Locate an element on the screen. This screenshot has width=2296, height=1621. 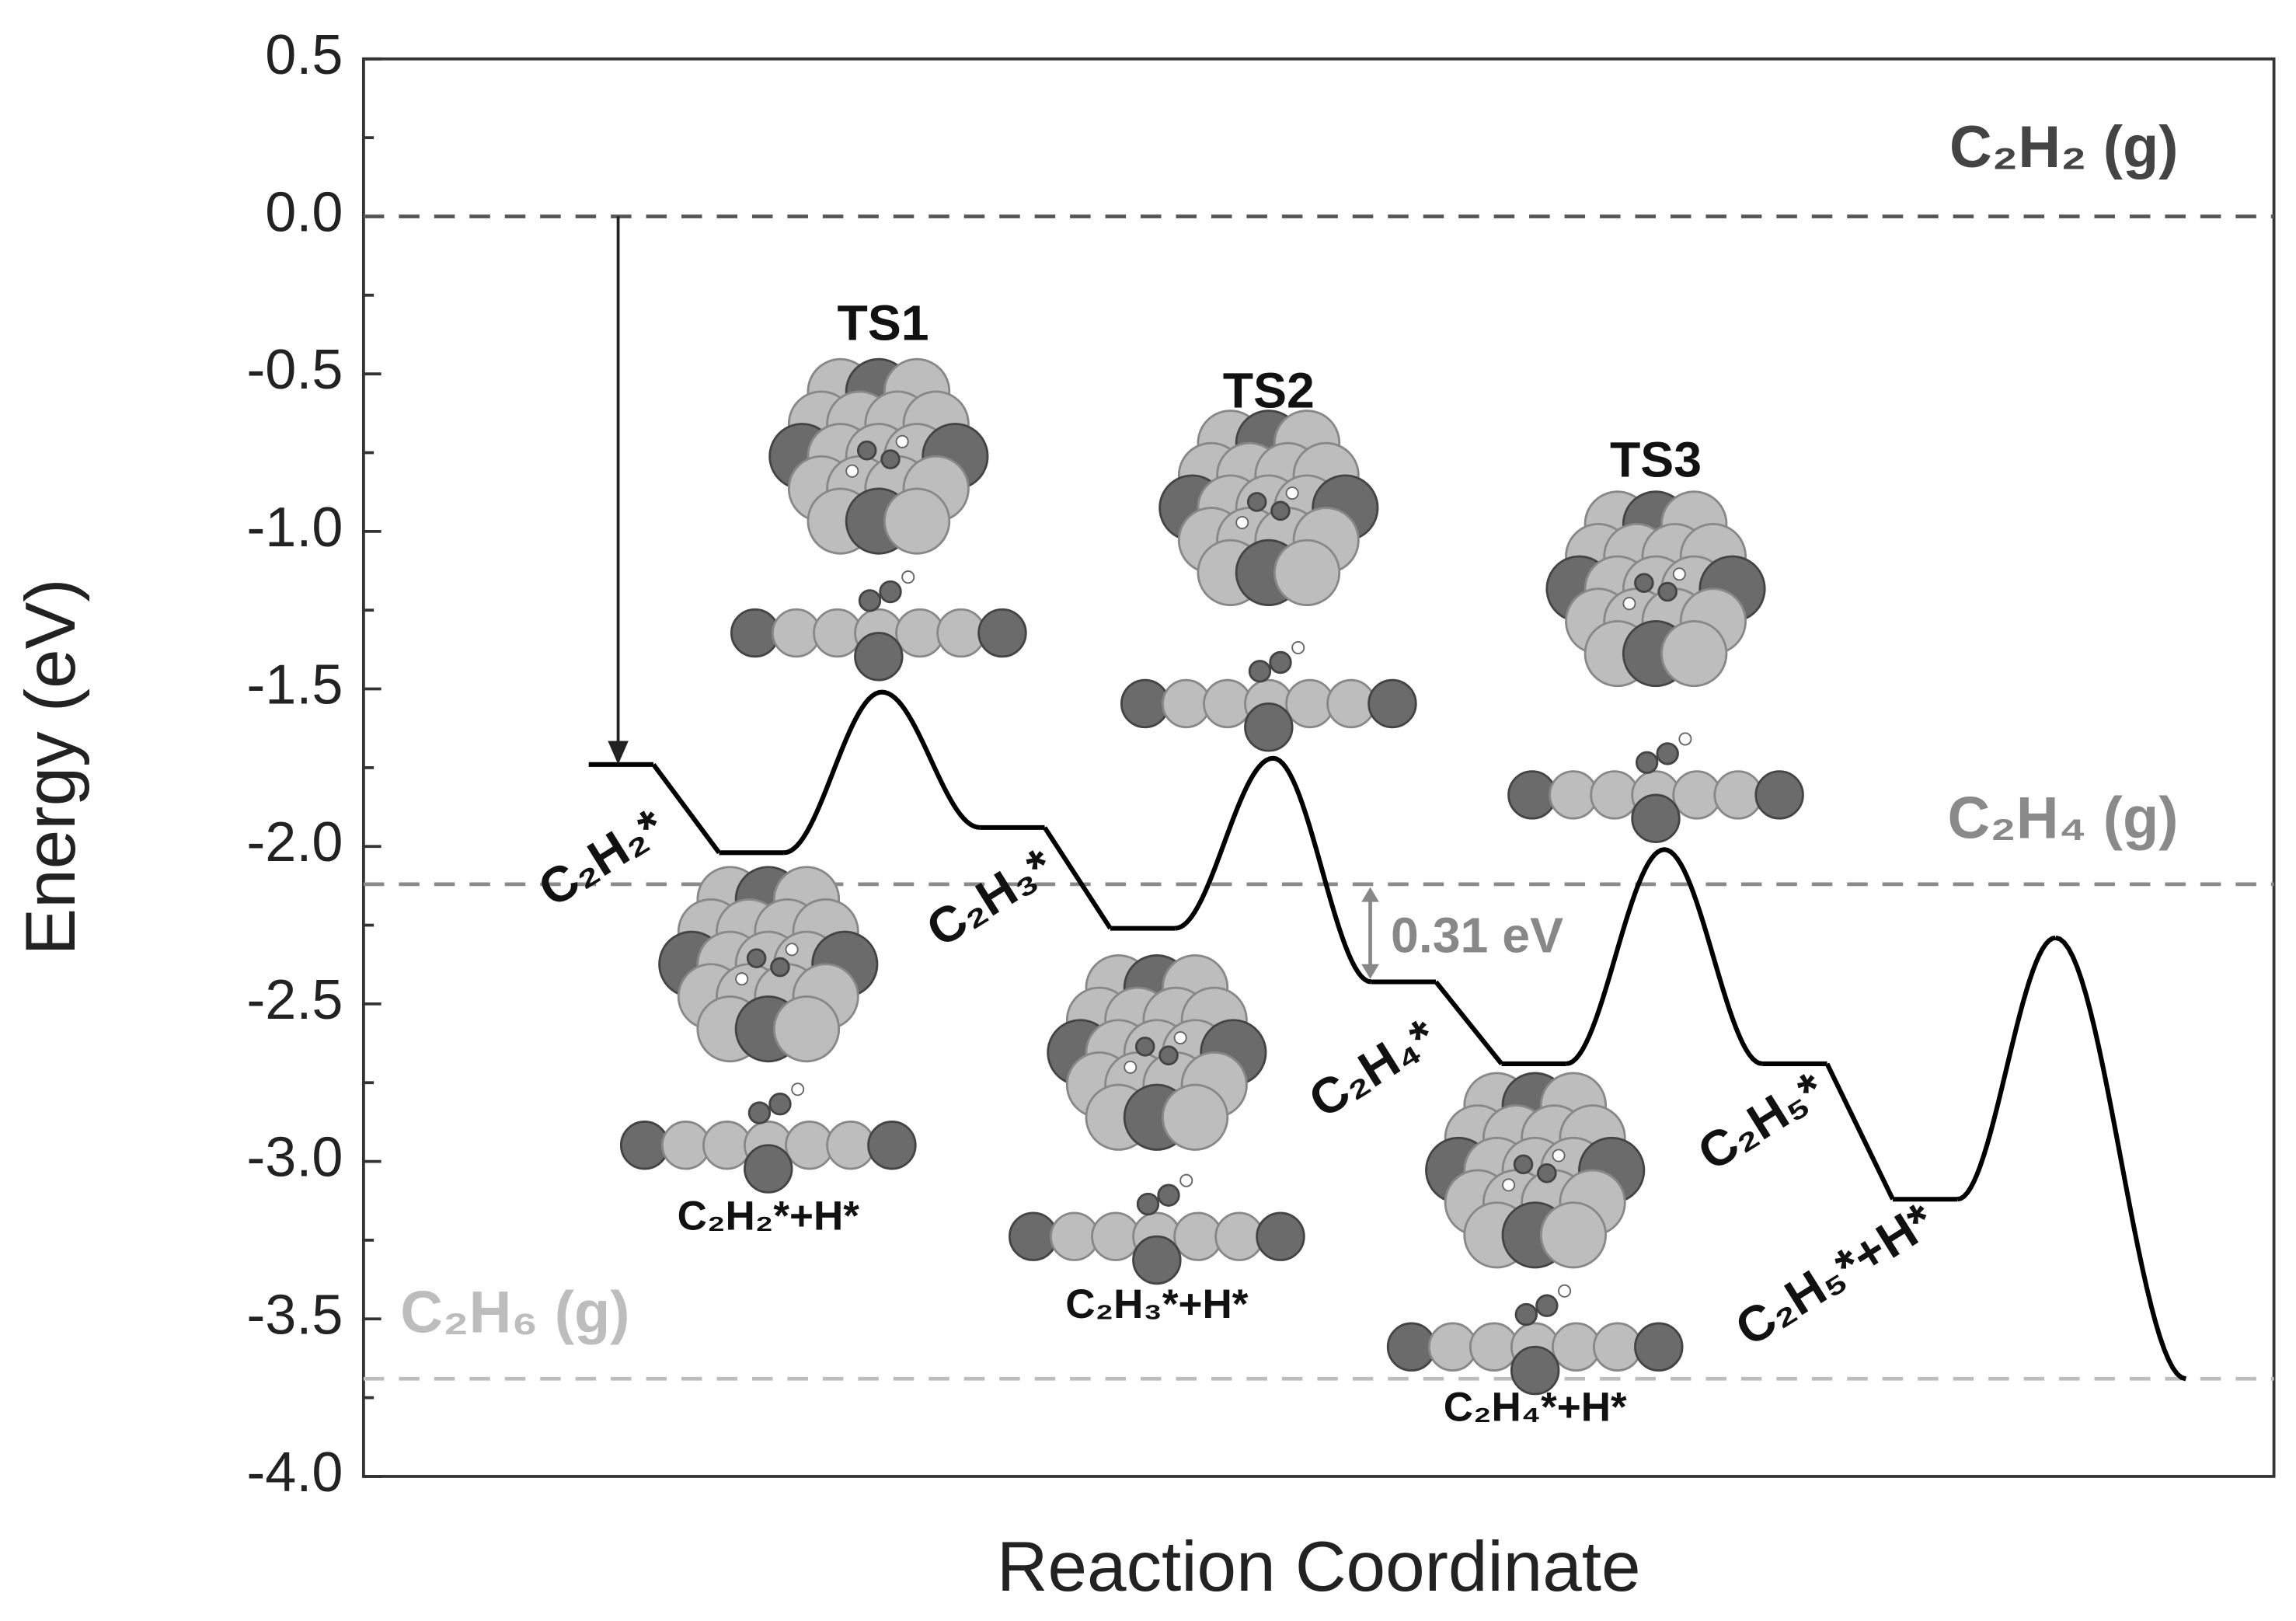
y-tick-label: -2.5 is located at coordinates (294, 1000).